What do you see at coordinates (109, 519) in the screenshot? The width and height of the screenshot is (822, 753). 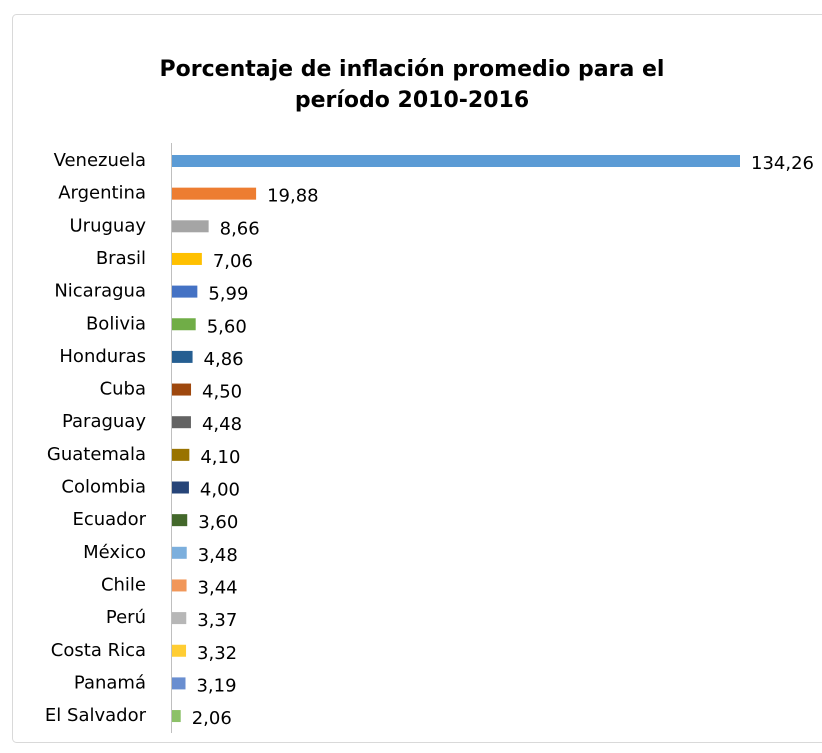 I see `category-label: Ecuador` at bounding box center [109, 519].